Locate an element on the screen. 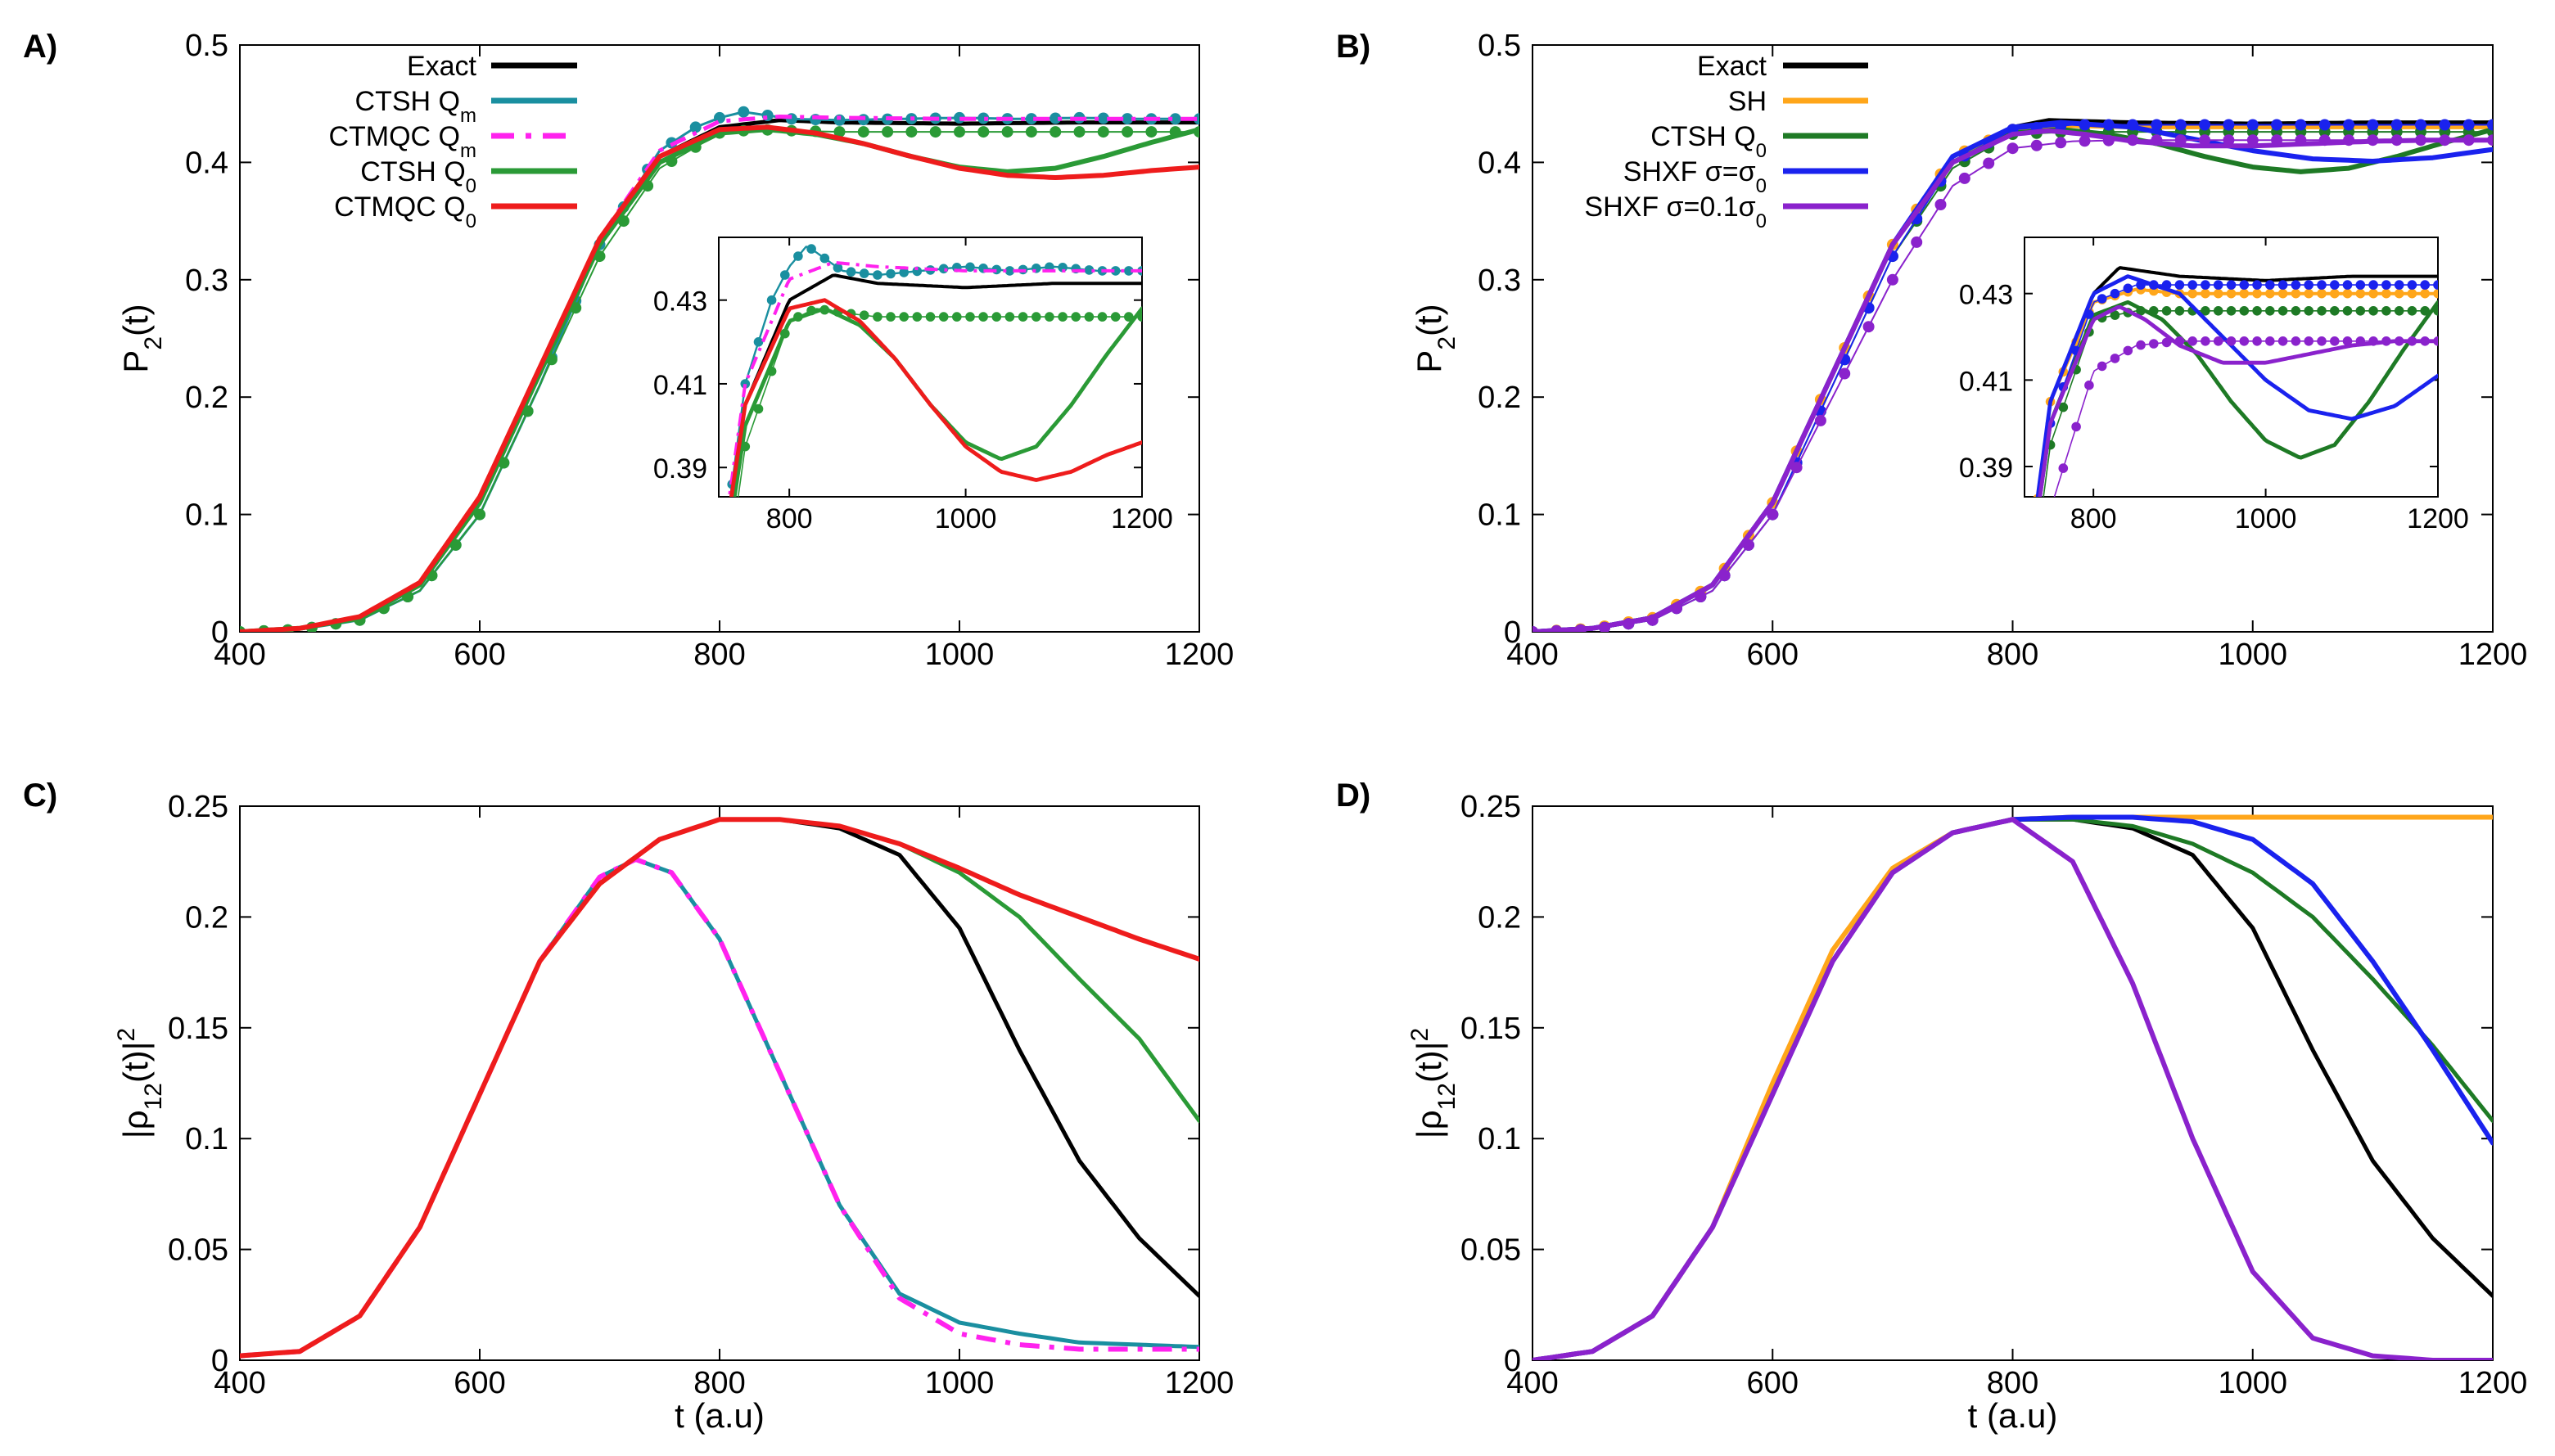  panel-a-line-ctmqc-qm is located at coordinates (719, 373).